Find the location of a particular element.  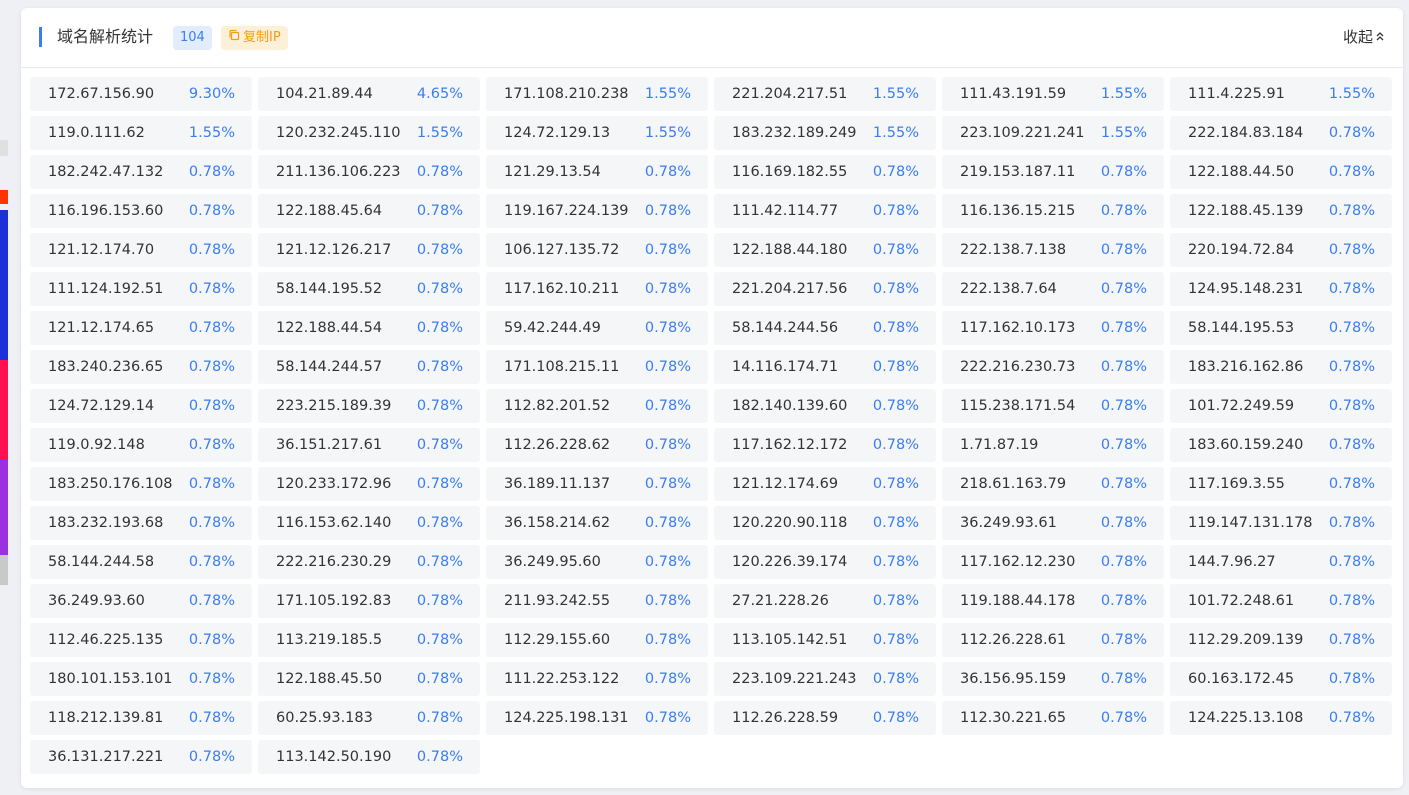

ip-address: 113.219.185.5 is located at coordinates (329, 640).